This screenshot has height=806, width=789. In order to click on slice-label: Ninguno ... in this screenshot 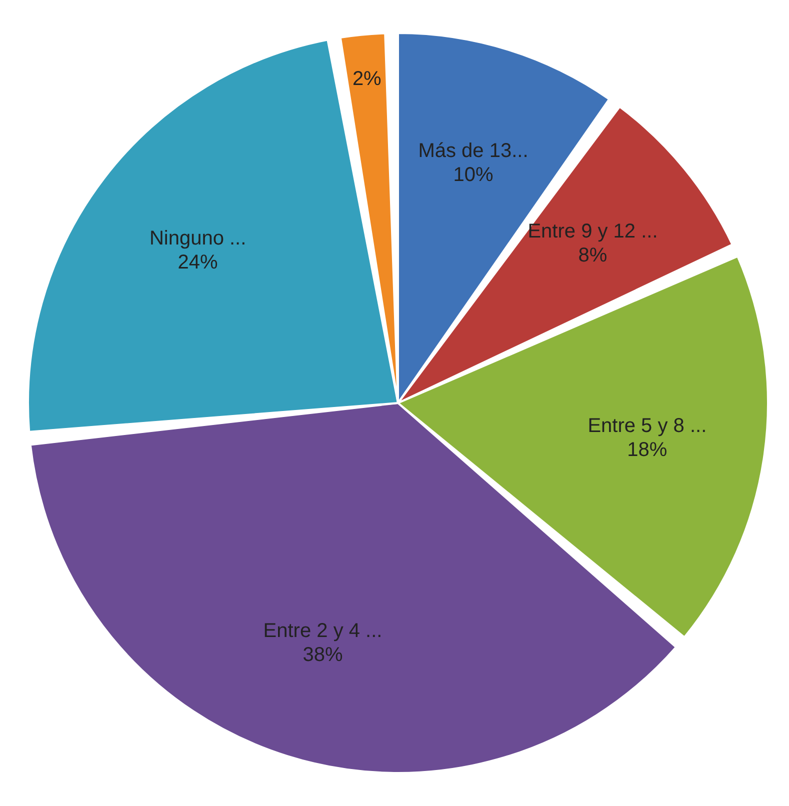, I will do `click(197, 239)`.